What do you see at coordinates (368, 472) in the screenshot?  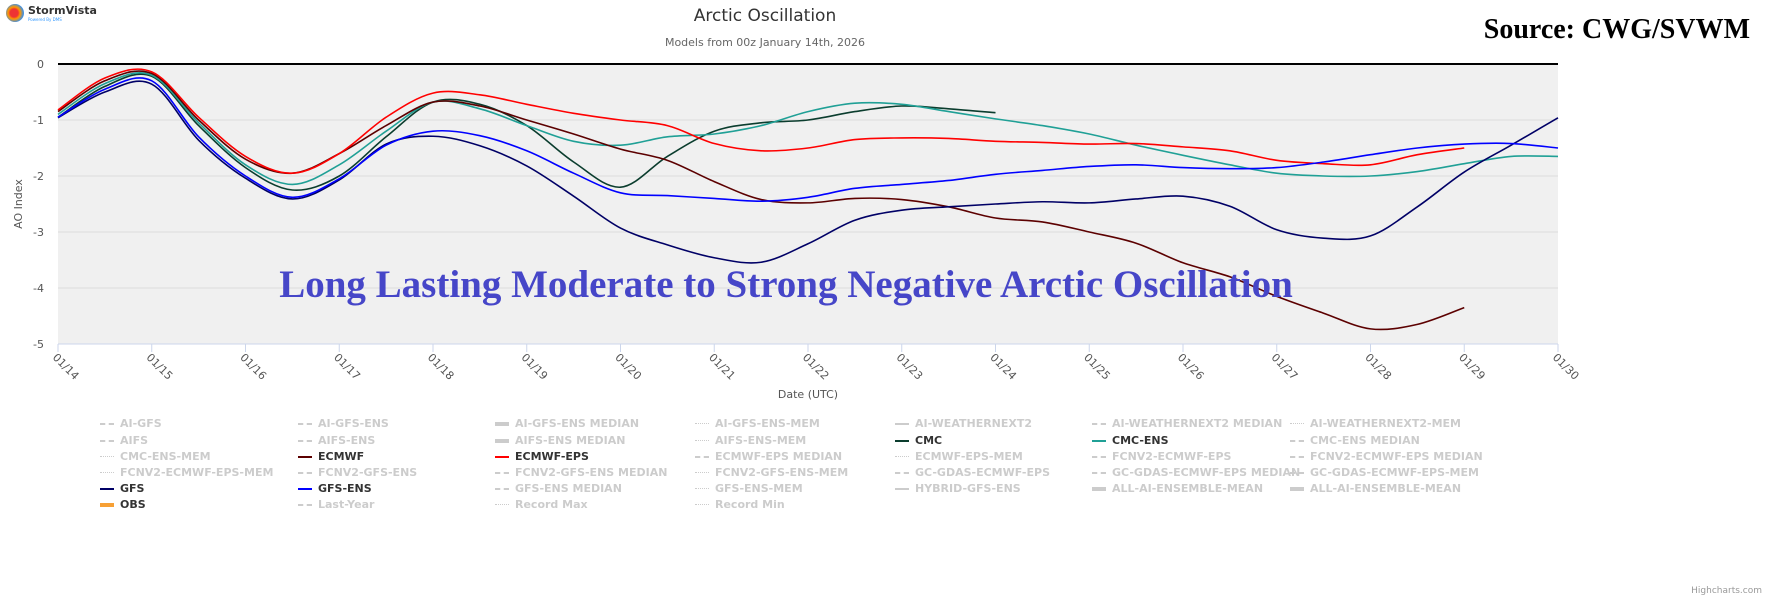 I see `legend-label: FCNV2-GFS-ENS` at bounding box center [368, 472].